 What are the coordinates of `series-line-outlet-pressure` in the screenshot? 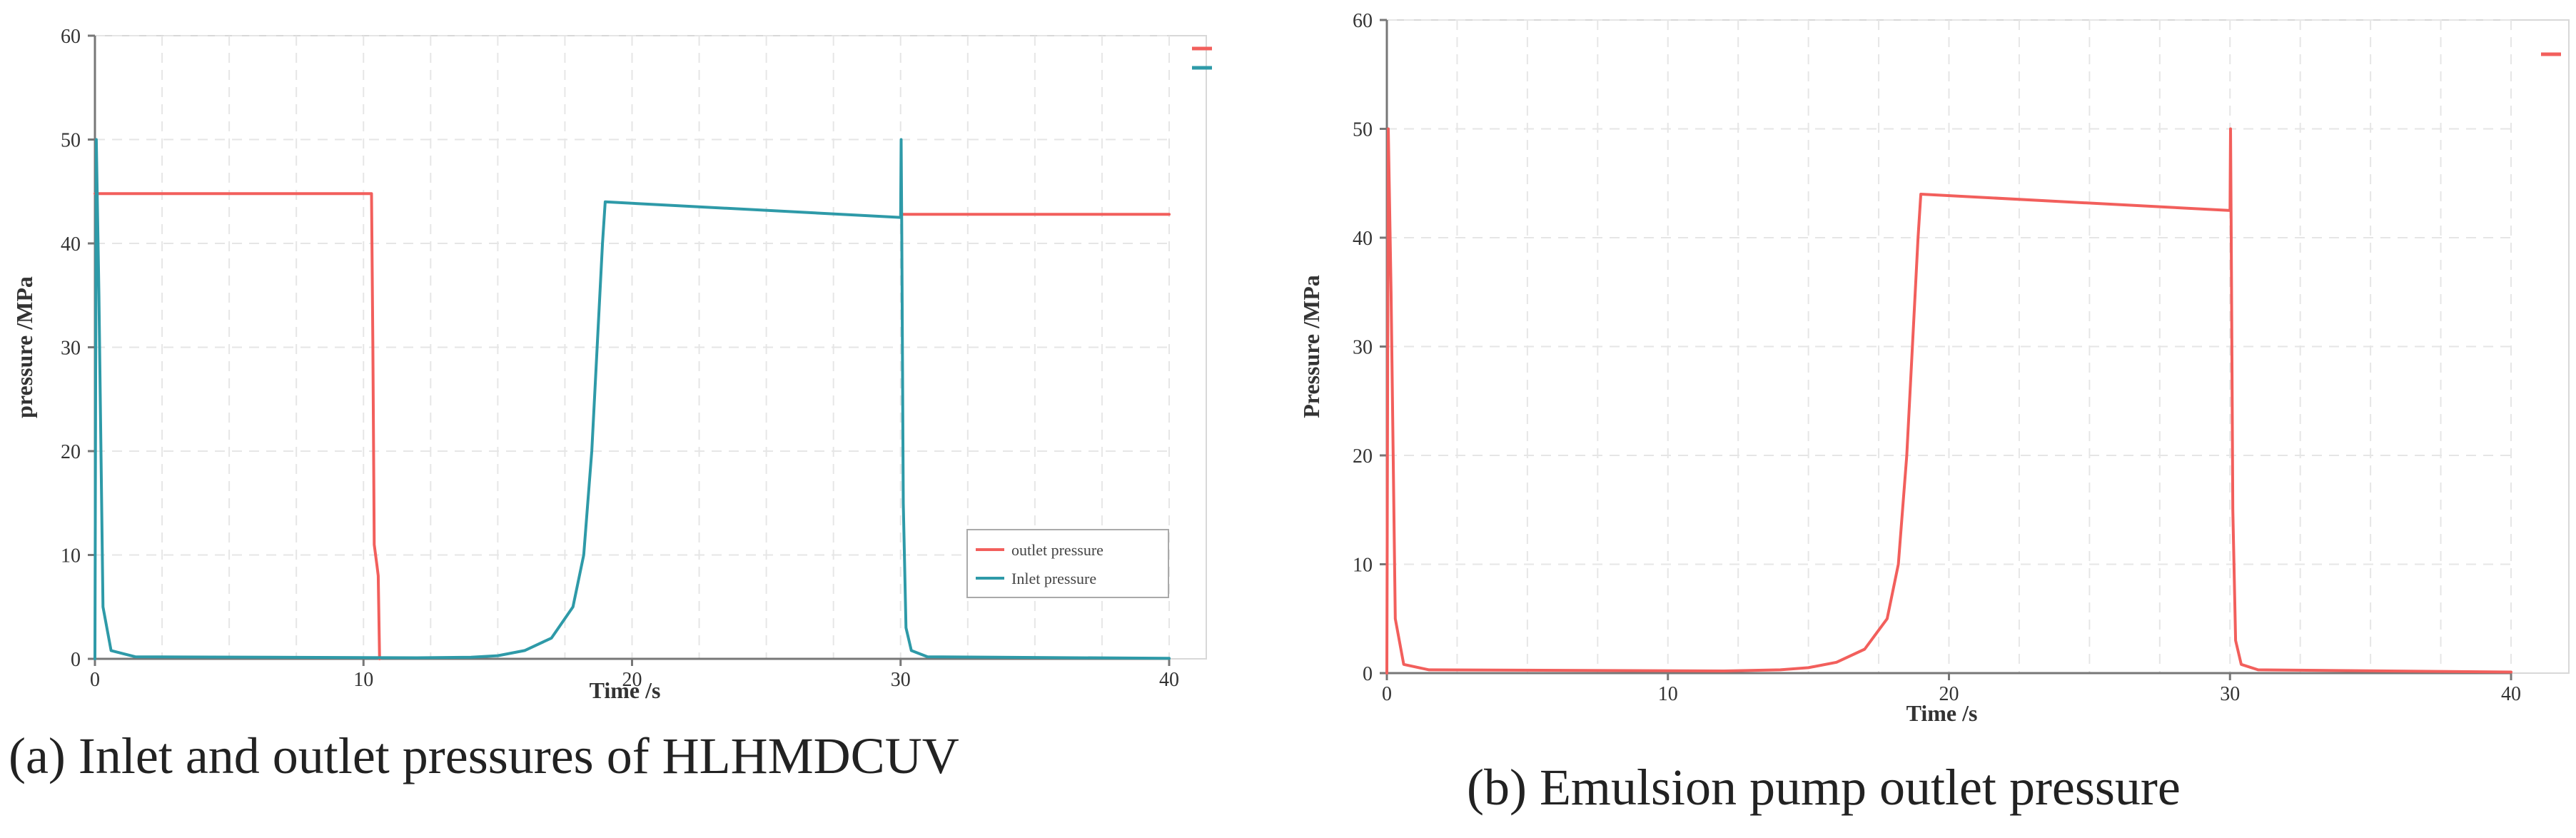 It's located at (237, 426).